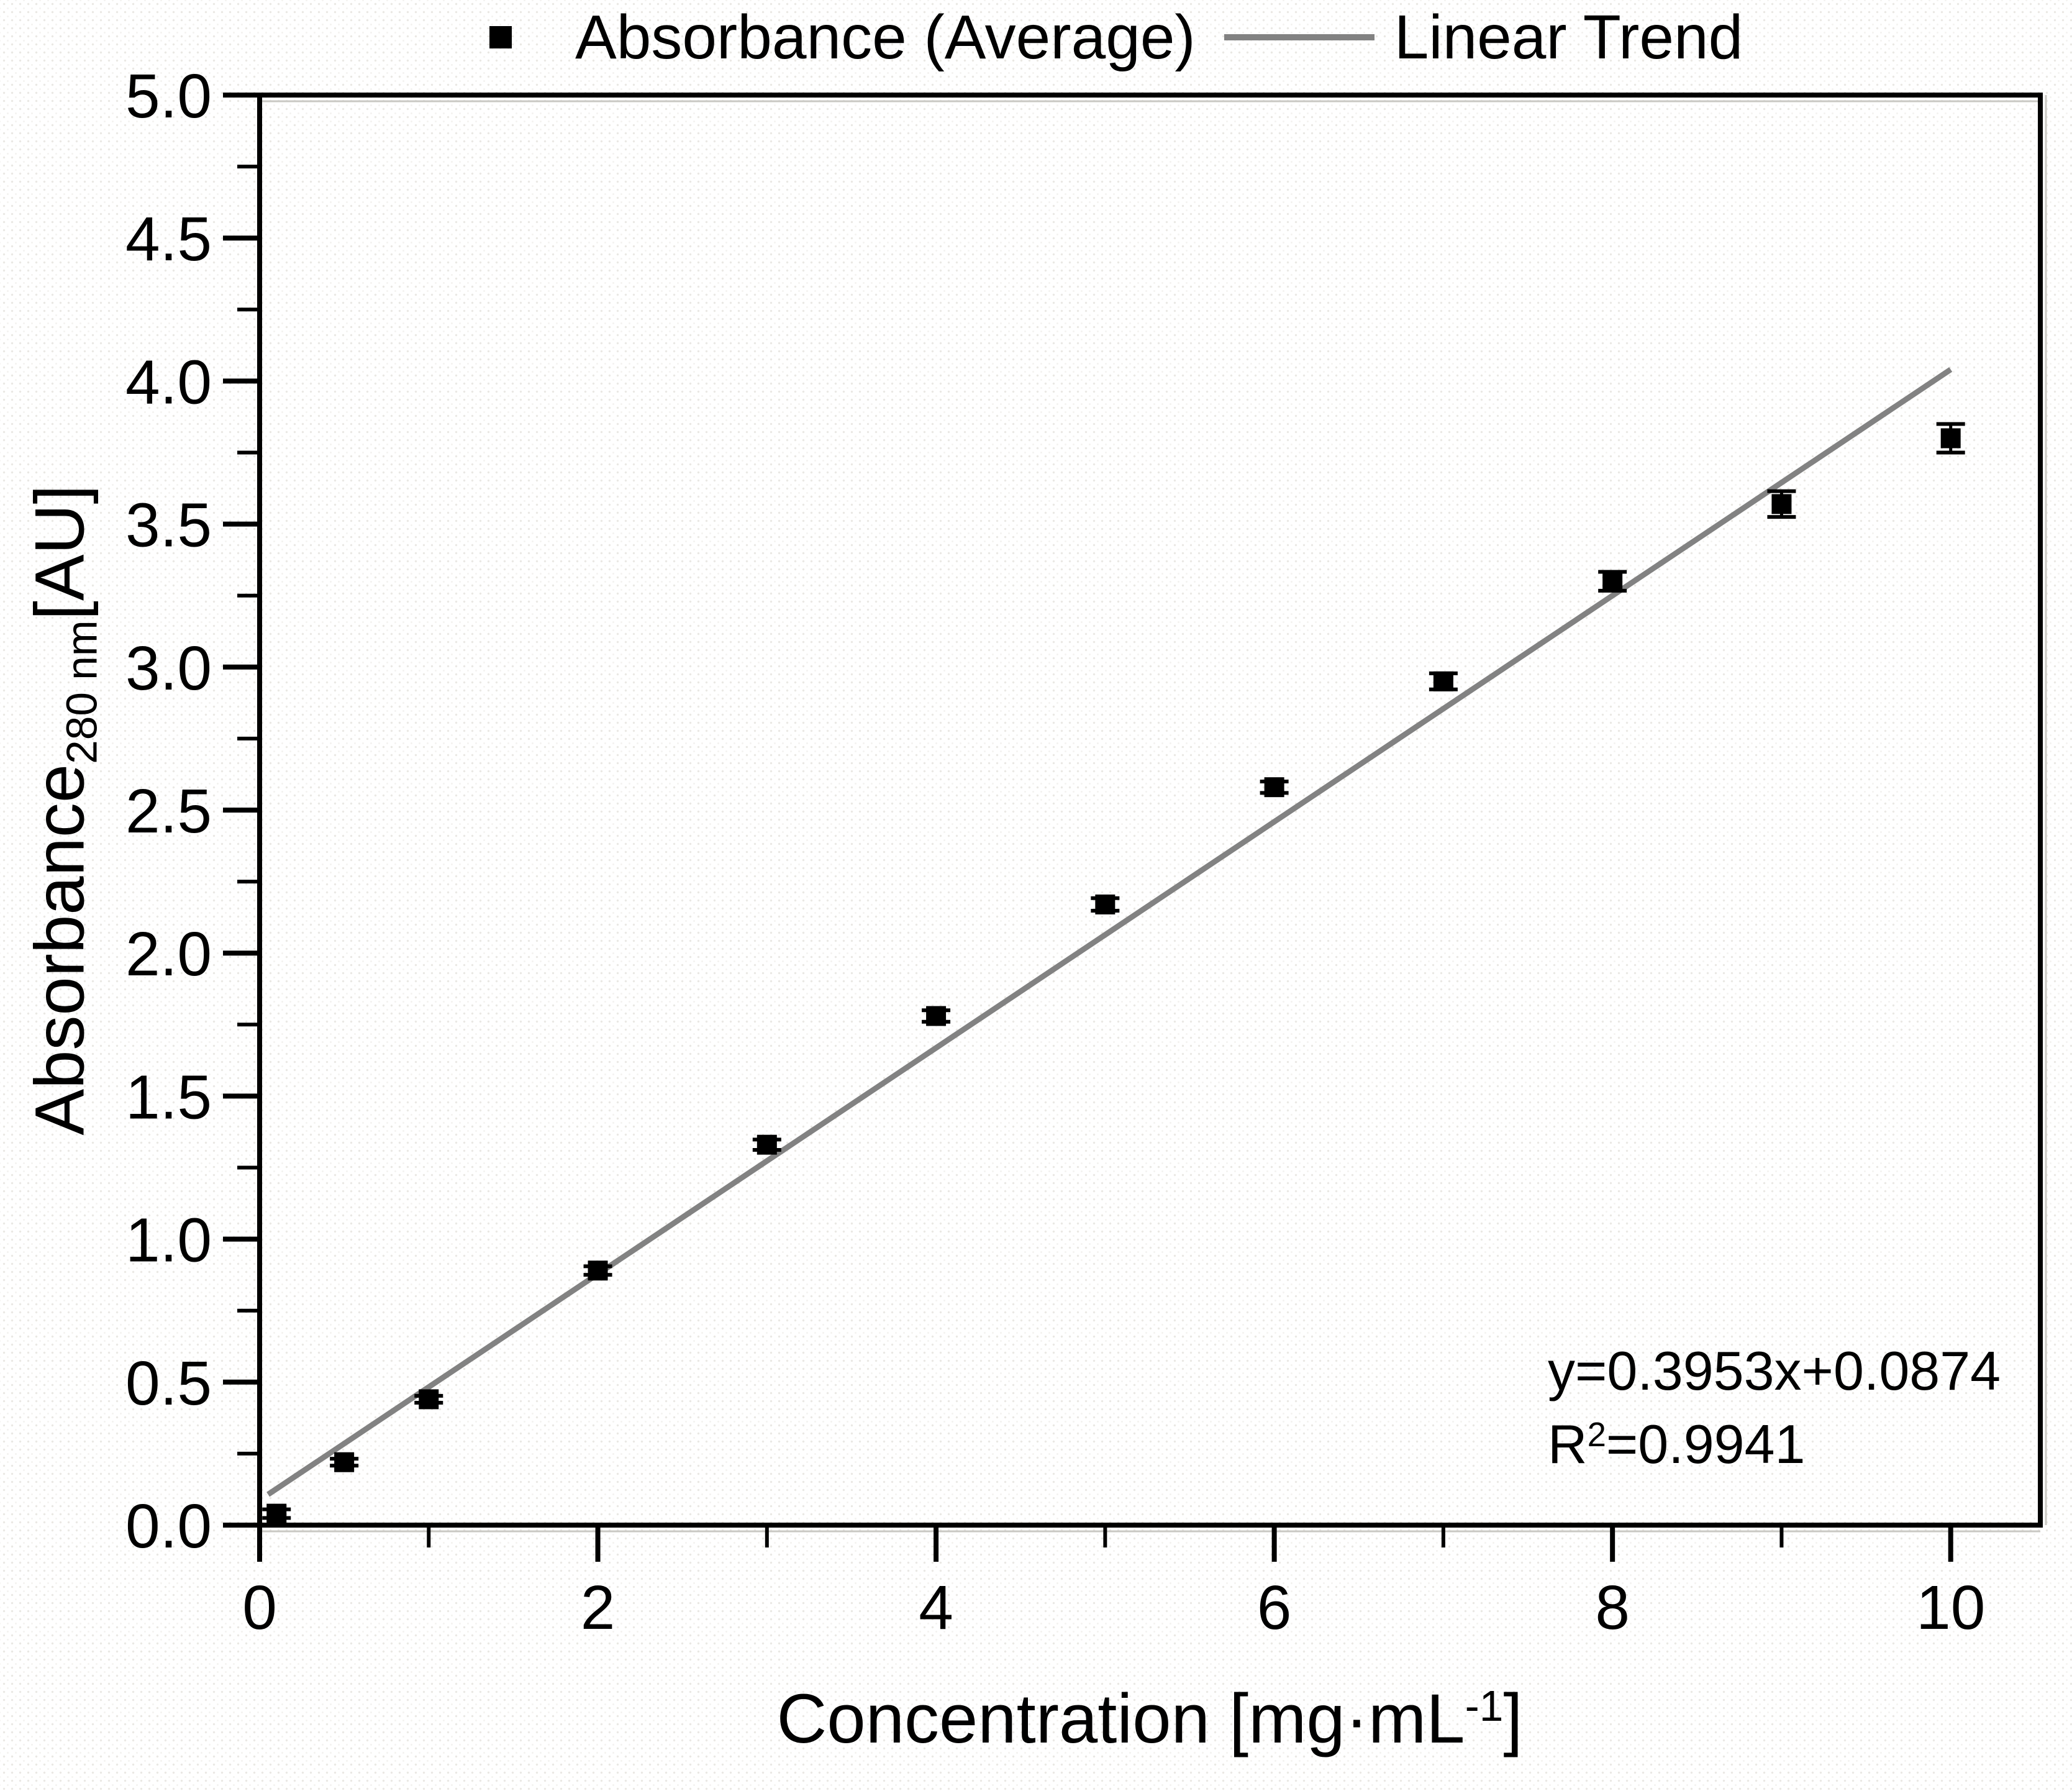  I want to click on legend: Absorbance (Average) Linear Trend, so click(1116, 37).